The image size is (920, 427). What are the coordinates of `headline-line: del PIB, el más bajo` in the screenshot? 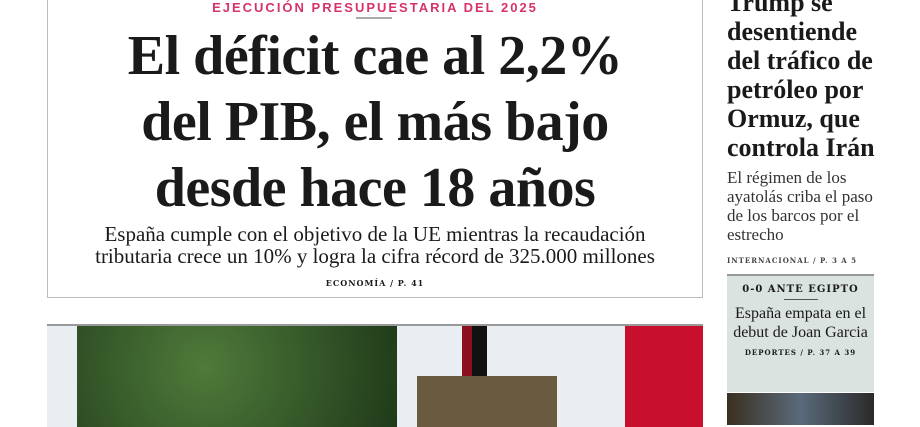 It's located at (375, 122).